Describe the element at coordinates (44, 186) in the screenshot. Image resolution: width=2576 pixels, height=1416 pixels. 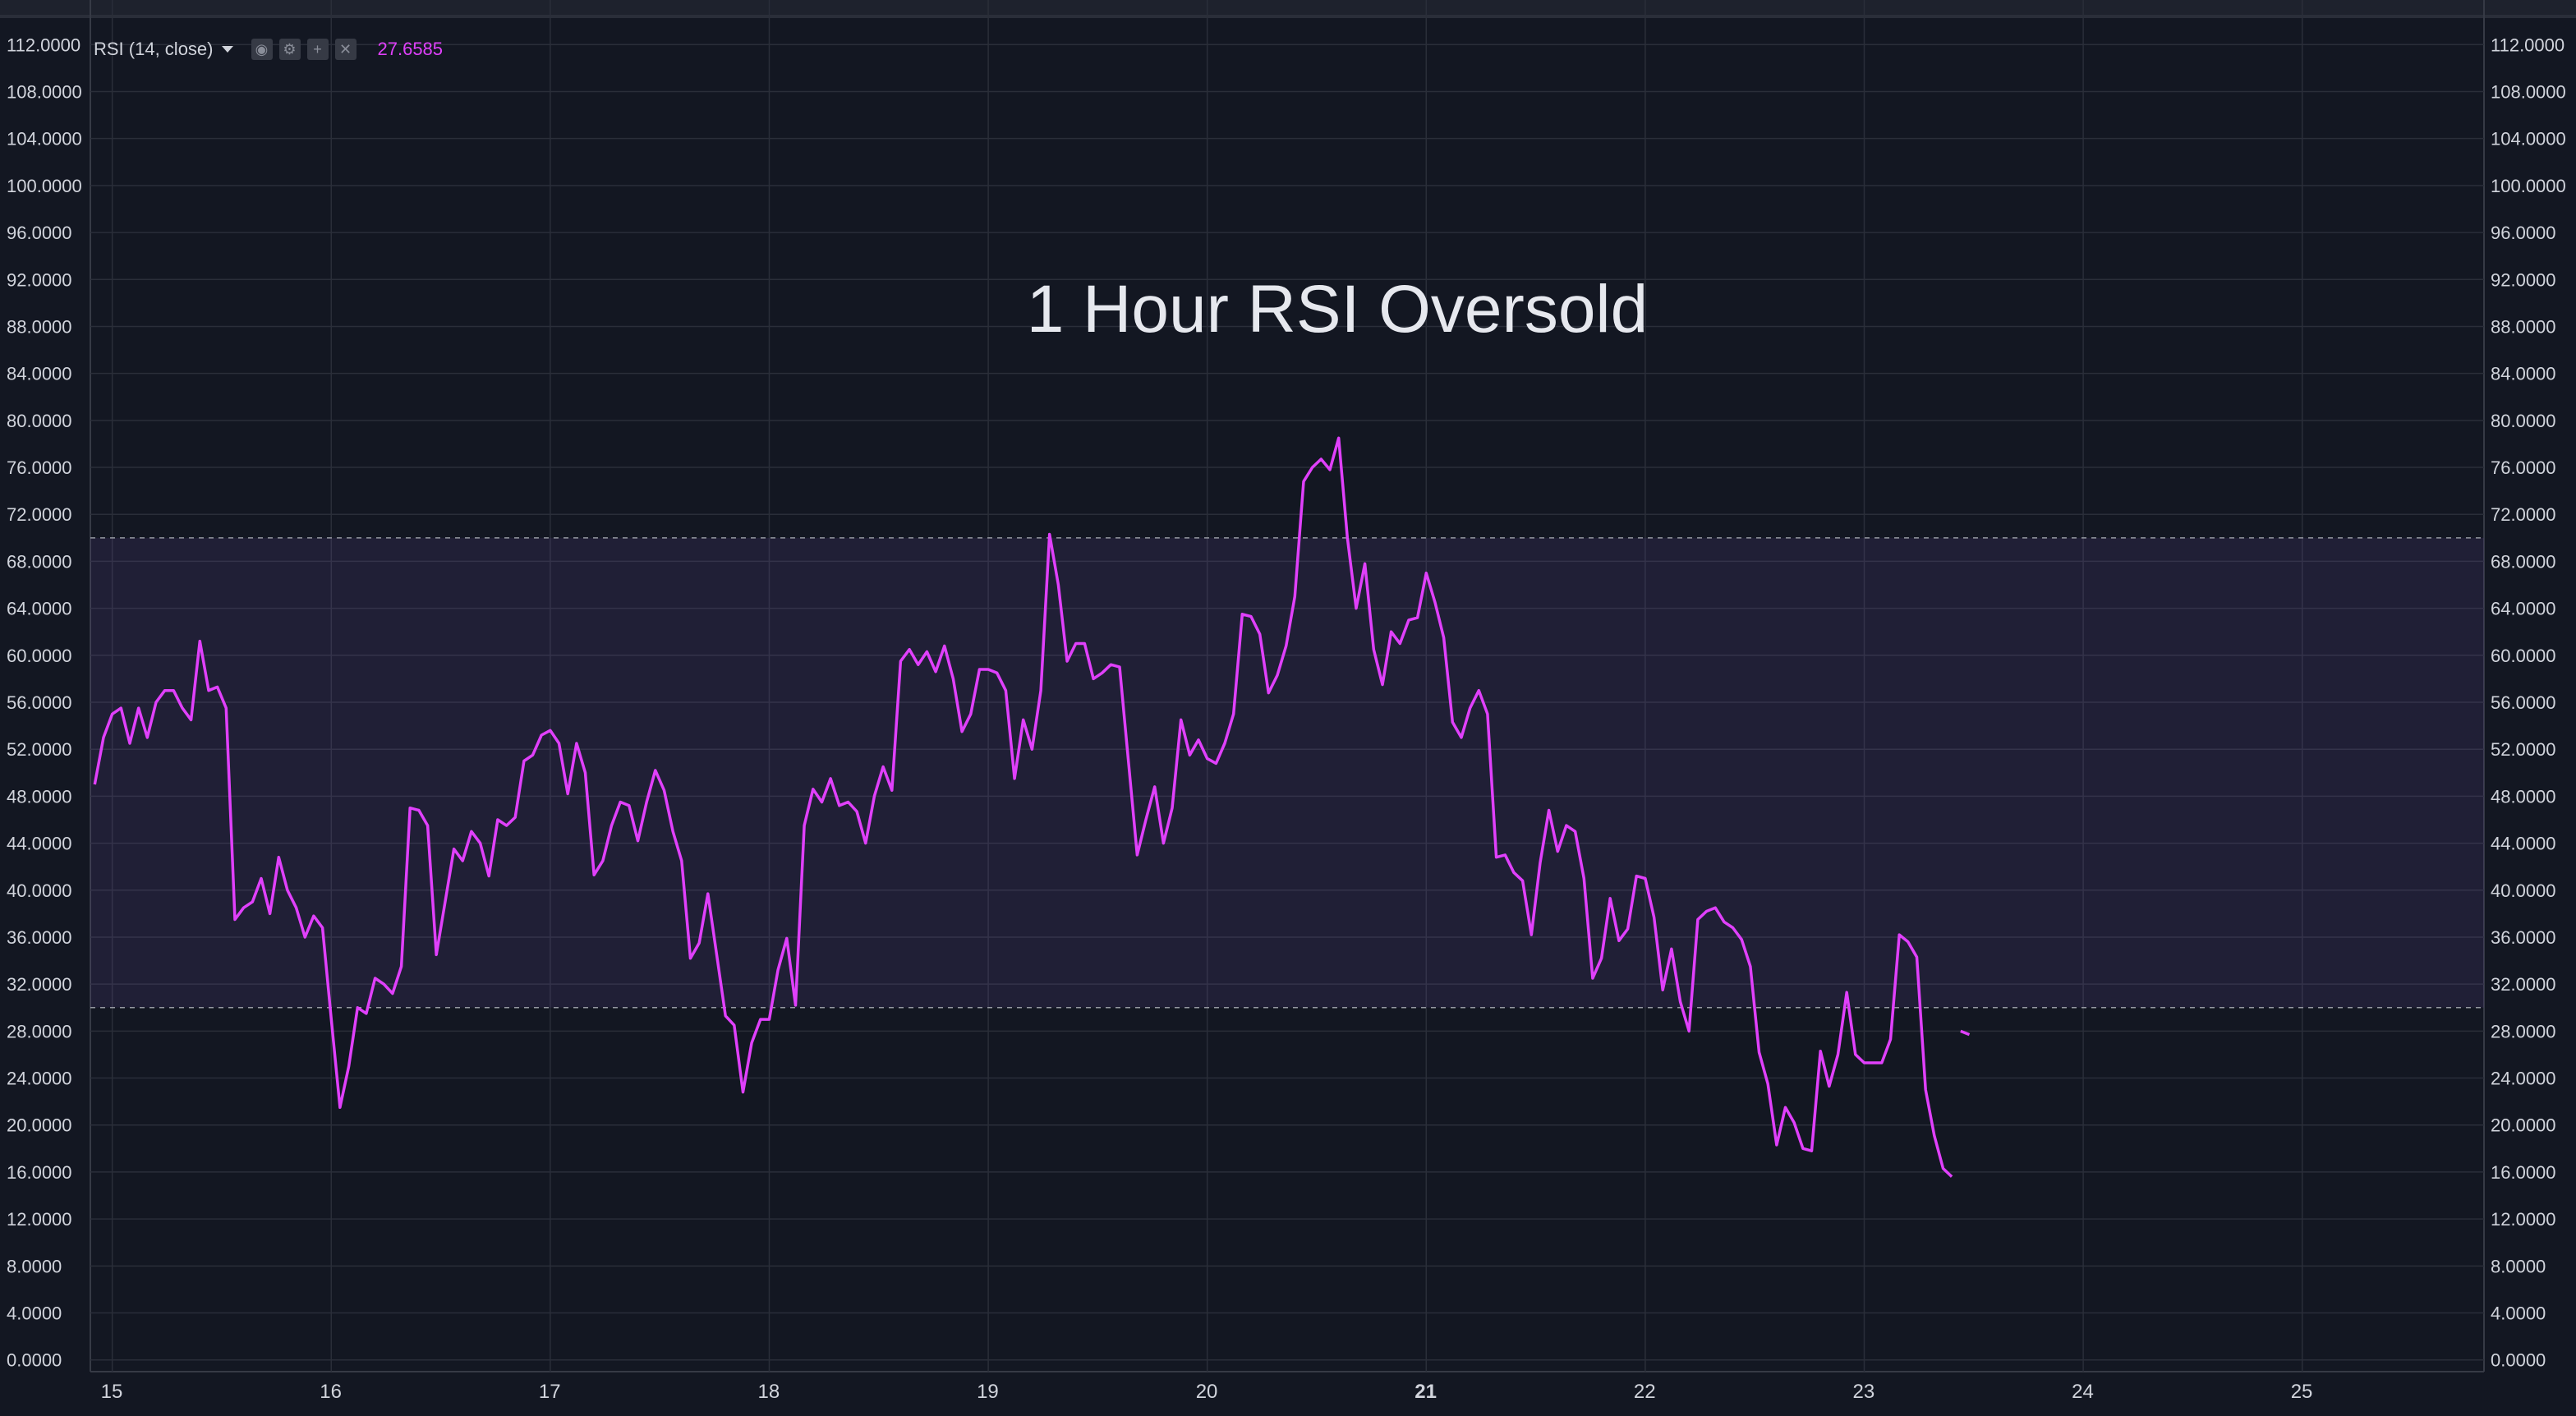
I see `y-tick-label-left: 100.0000` at that location.